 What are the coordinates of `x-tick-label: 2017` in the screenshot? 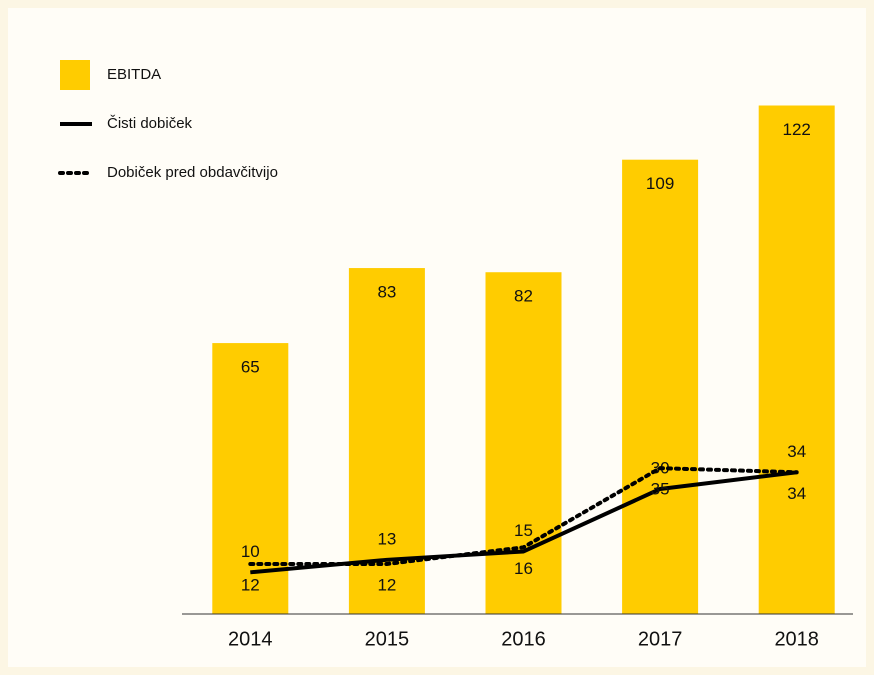 It's located at (660, 639).